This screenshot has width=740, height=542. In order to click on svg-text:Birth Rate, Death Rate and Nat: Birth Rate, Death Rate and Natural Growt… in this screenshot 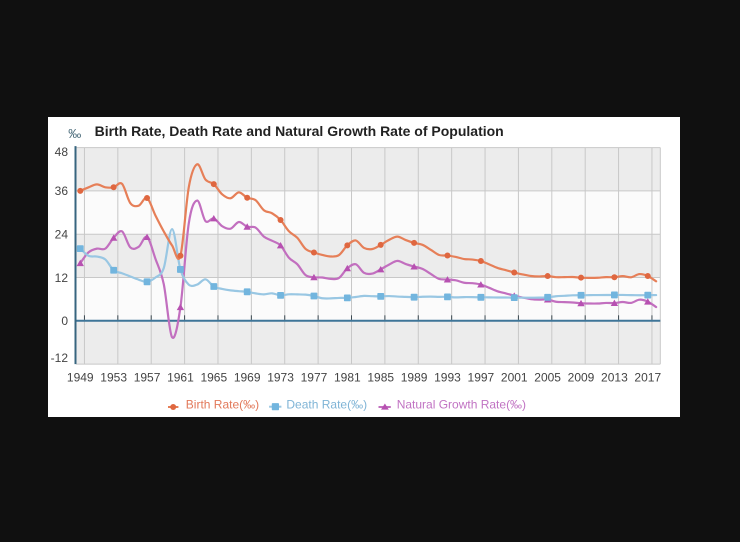, I will do `click(299, 131)`.